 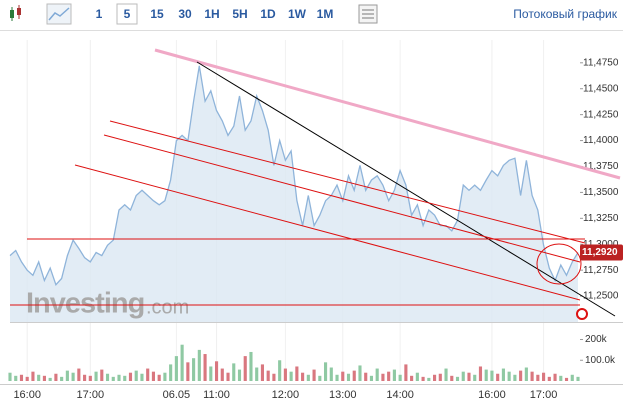 I want to click on x-tick-label: 12:00, so click(x=286, y=395).